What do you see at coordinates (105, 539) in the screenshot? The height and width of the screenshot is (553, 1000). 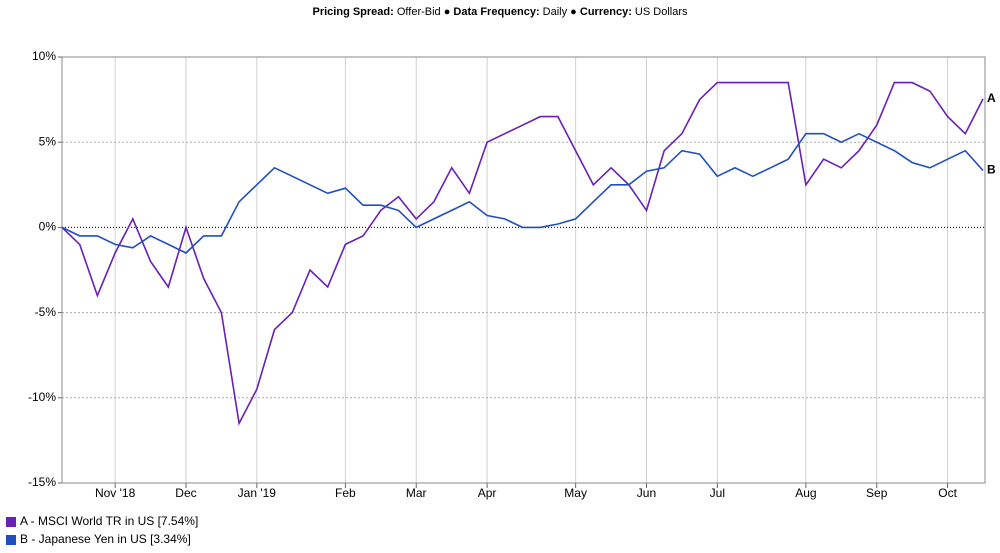 I see `legend-label: B - Japanese Yen in US [3.34%]` at bounding box center [105, 539].